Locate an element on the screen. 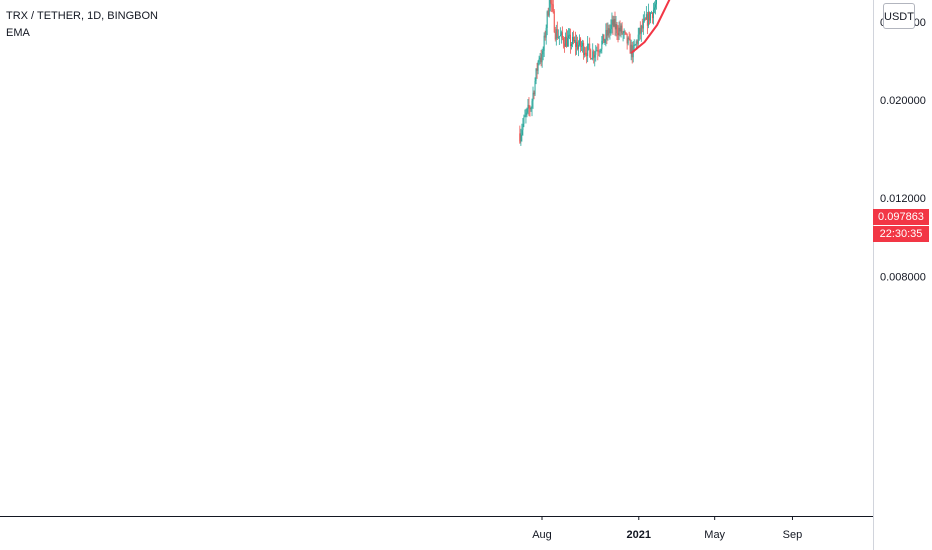 Image resolution: width=932 pixels, height=550 pixels. currency-unit-button: USDT is located at coordinates (899, 16).